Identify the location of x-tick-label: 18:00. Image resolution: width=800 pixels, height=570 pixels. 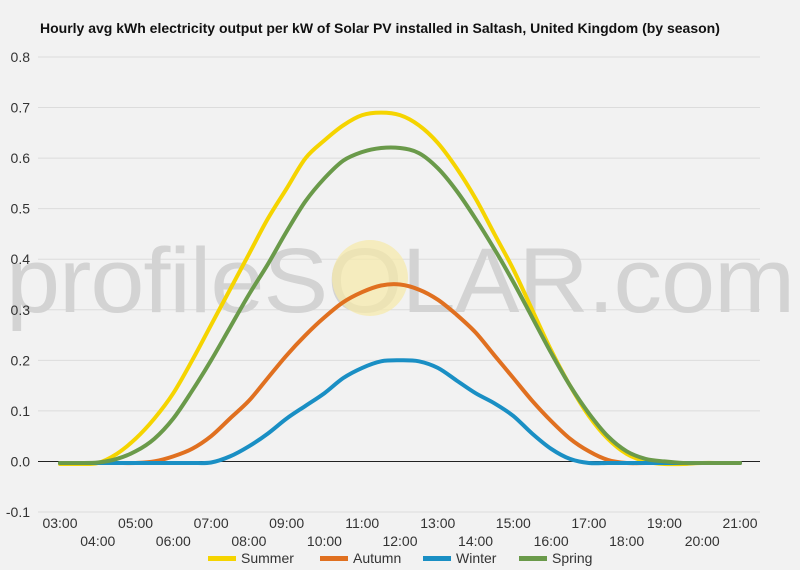
(626, 541).